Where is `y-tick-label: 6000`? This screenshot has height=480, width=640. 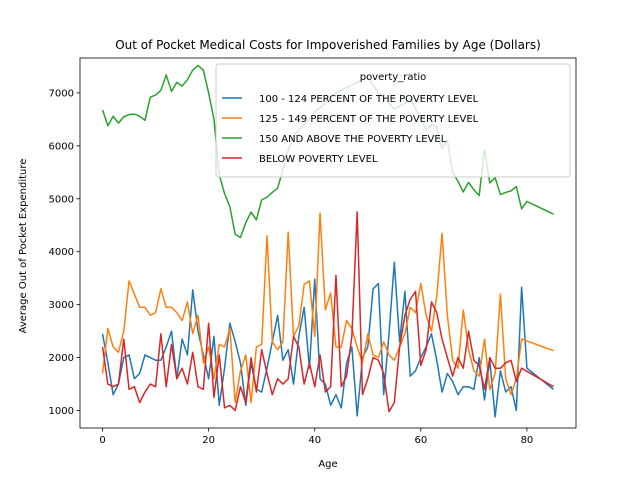 y-tick-label: 6000 is located at coordinates (61, 146).